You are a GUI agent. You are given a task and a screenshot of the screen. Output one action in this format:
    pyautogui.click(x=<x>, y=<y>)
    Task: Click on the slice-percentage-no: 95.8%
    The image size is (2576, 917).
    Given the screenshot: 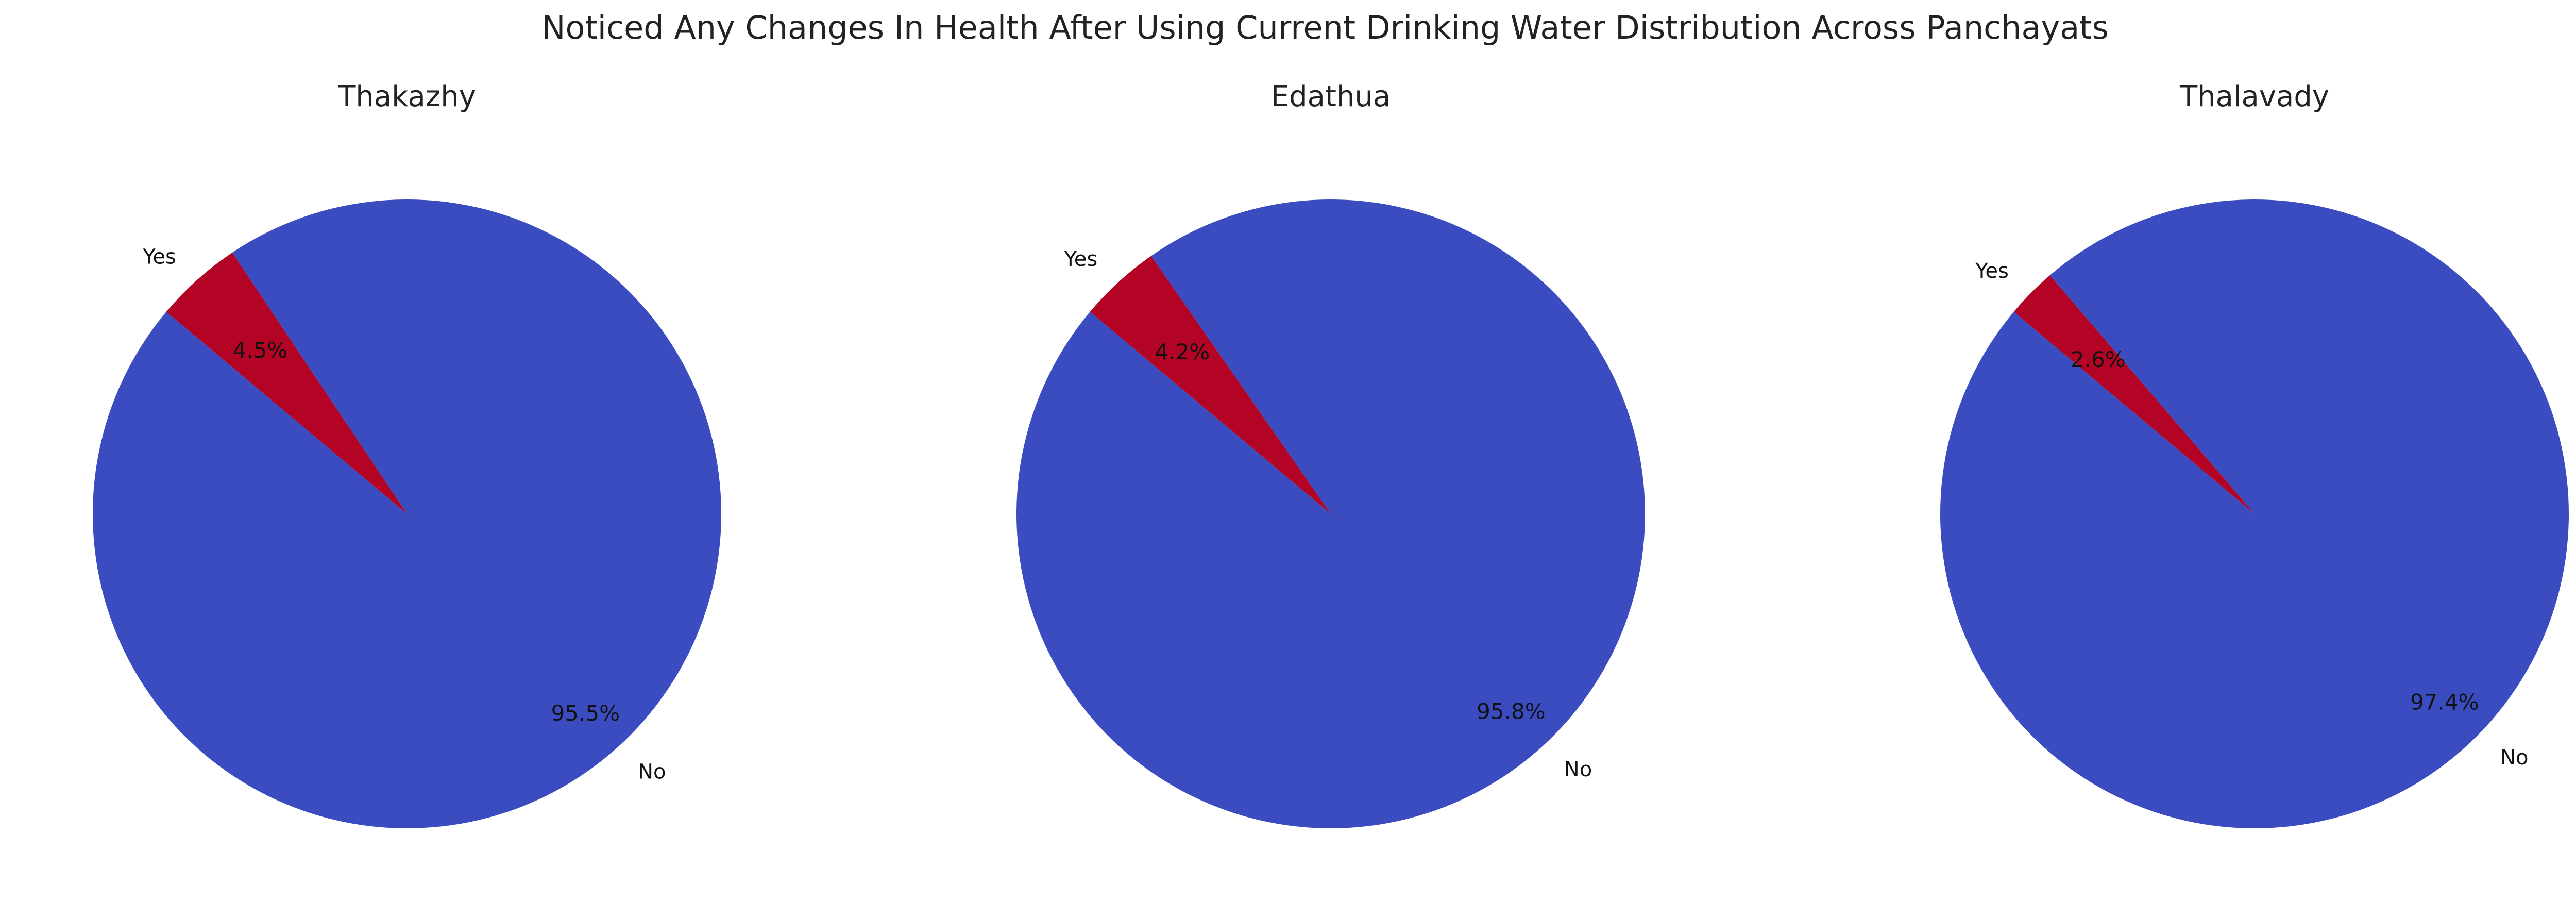 What is the action you would take?
    pyautogui.click(x=1511, y=711)
    